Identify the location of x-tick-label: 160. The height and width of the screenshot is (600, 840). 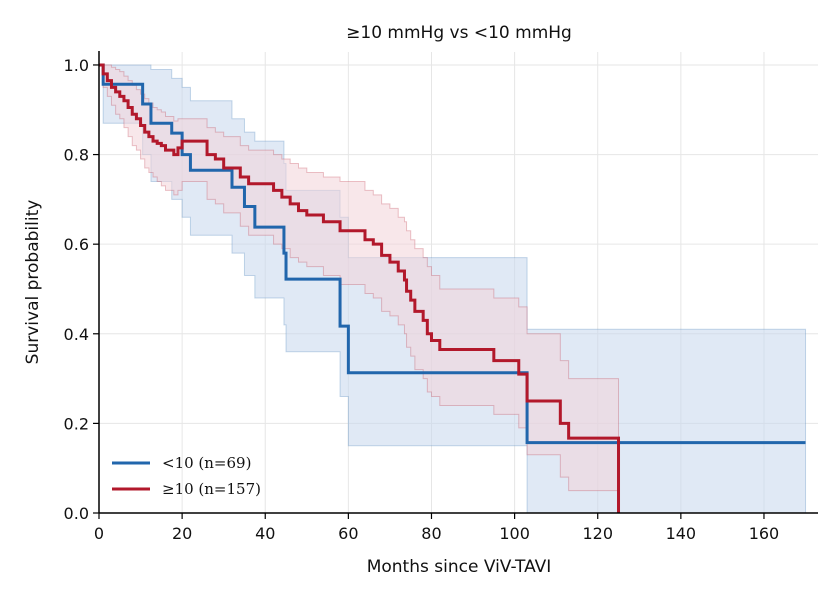
(764, 533).